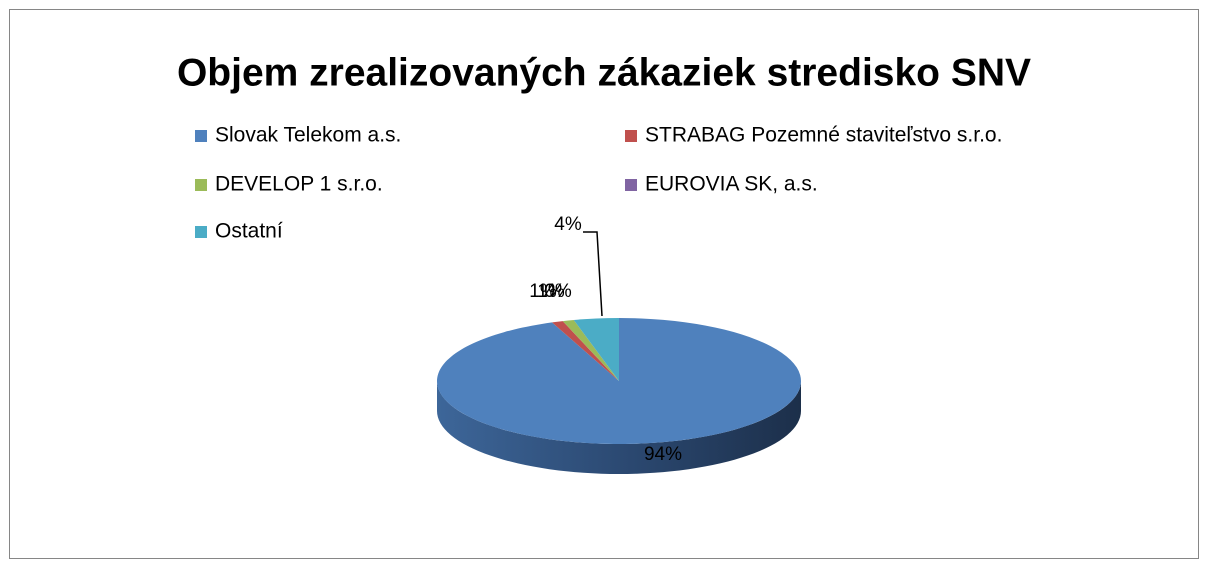 This screenshot has width=1208, height=568. What do you see at coordinates (823, 135) in the screenshot?
I see `legend-label: STRABAG Pozemné staviteľstvo s.r.o.` at bounding box center [823, 135].